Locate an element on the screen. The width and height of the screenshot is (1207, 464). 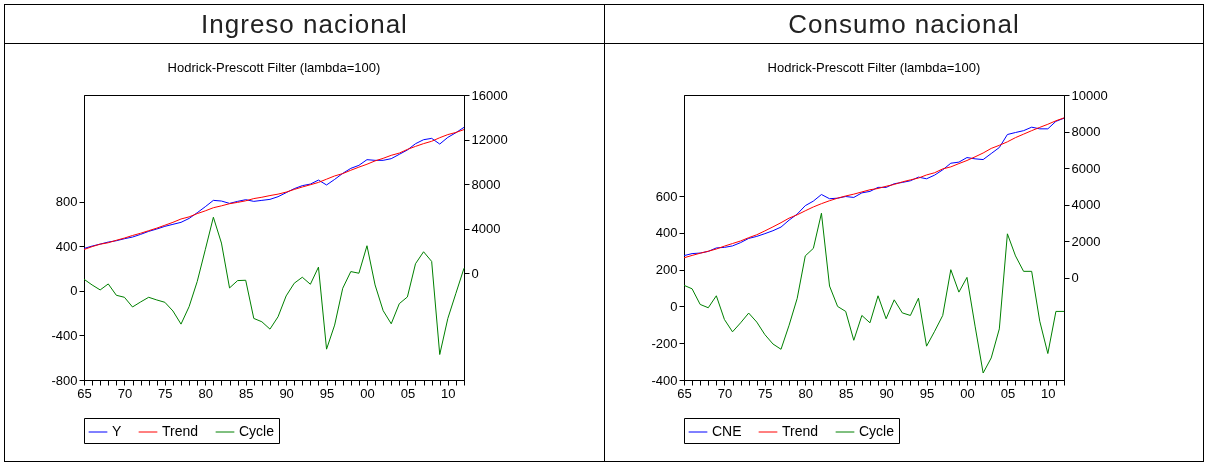
legend-label: Y is located at coordinates (117, 431).